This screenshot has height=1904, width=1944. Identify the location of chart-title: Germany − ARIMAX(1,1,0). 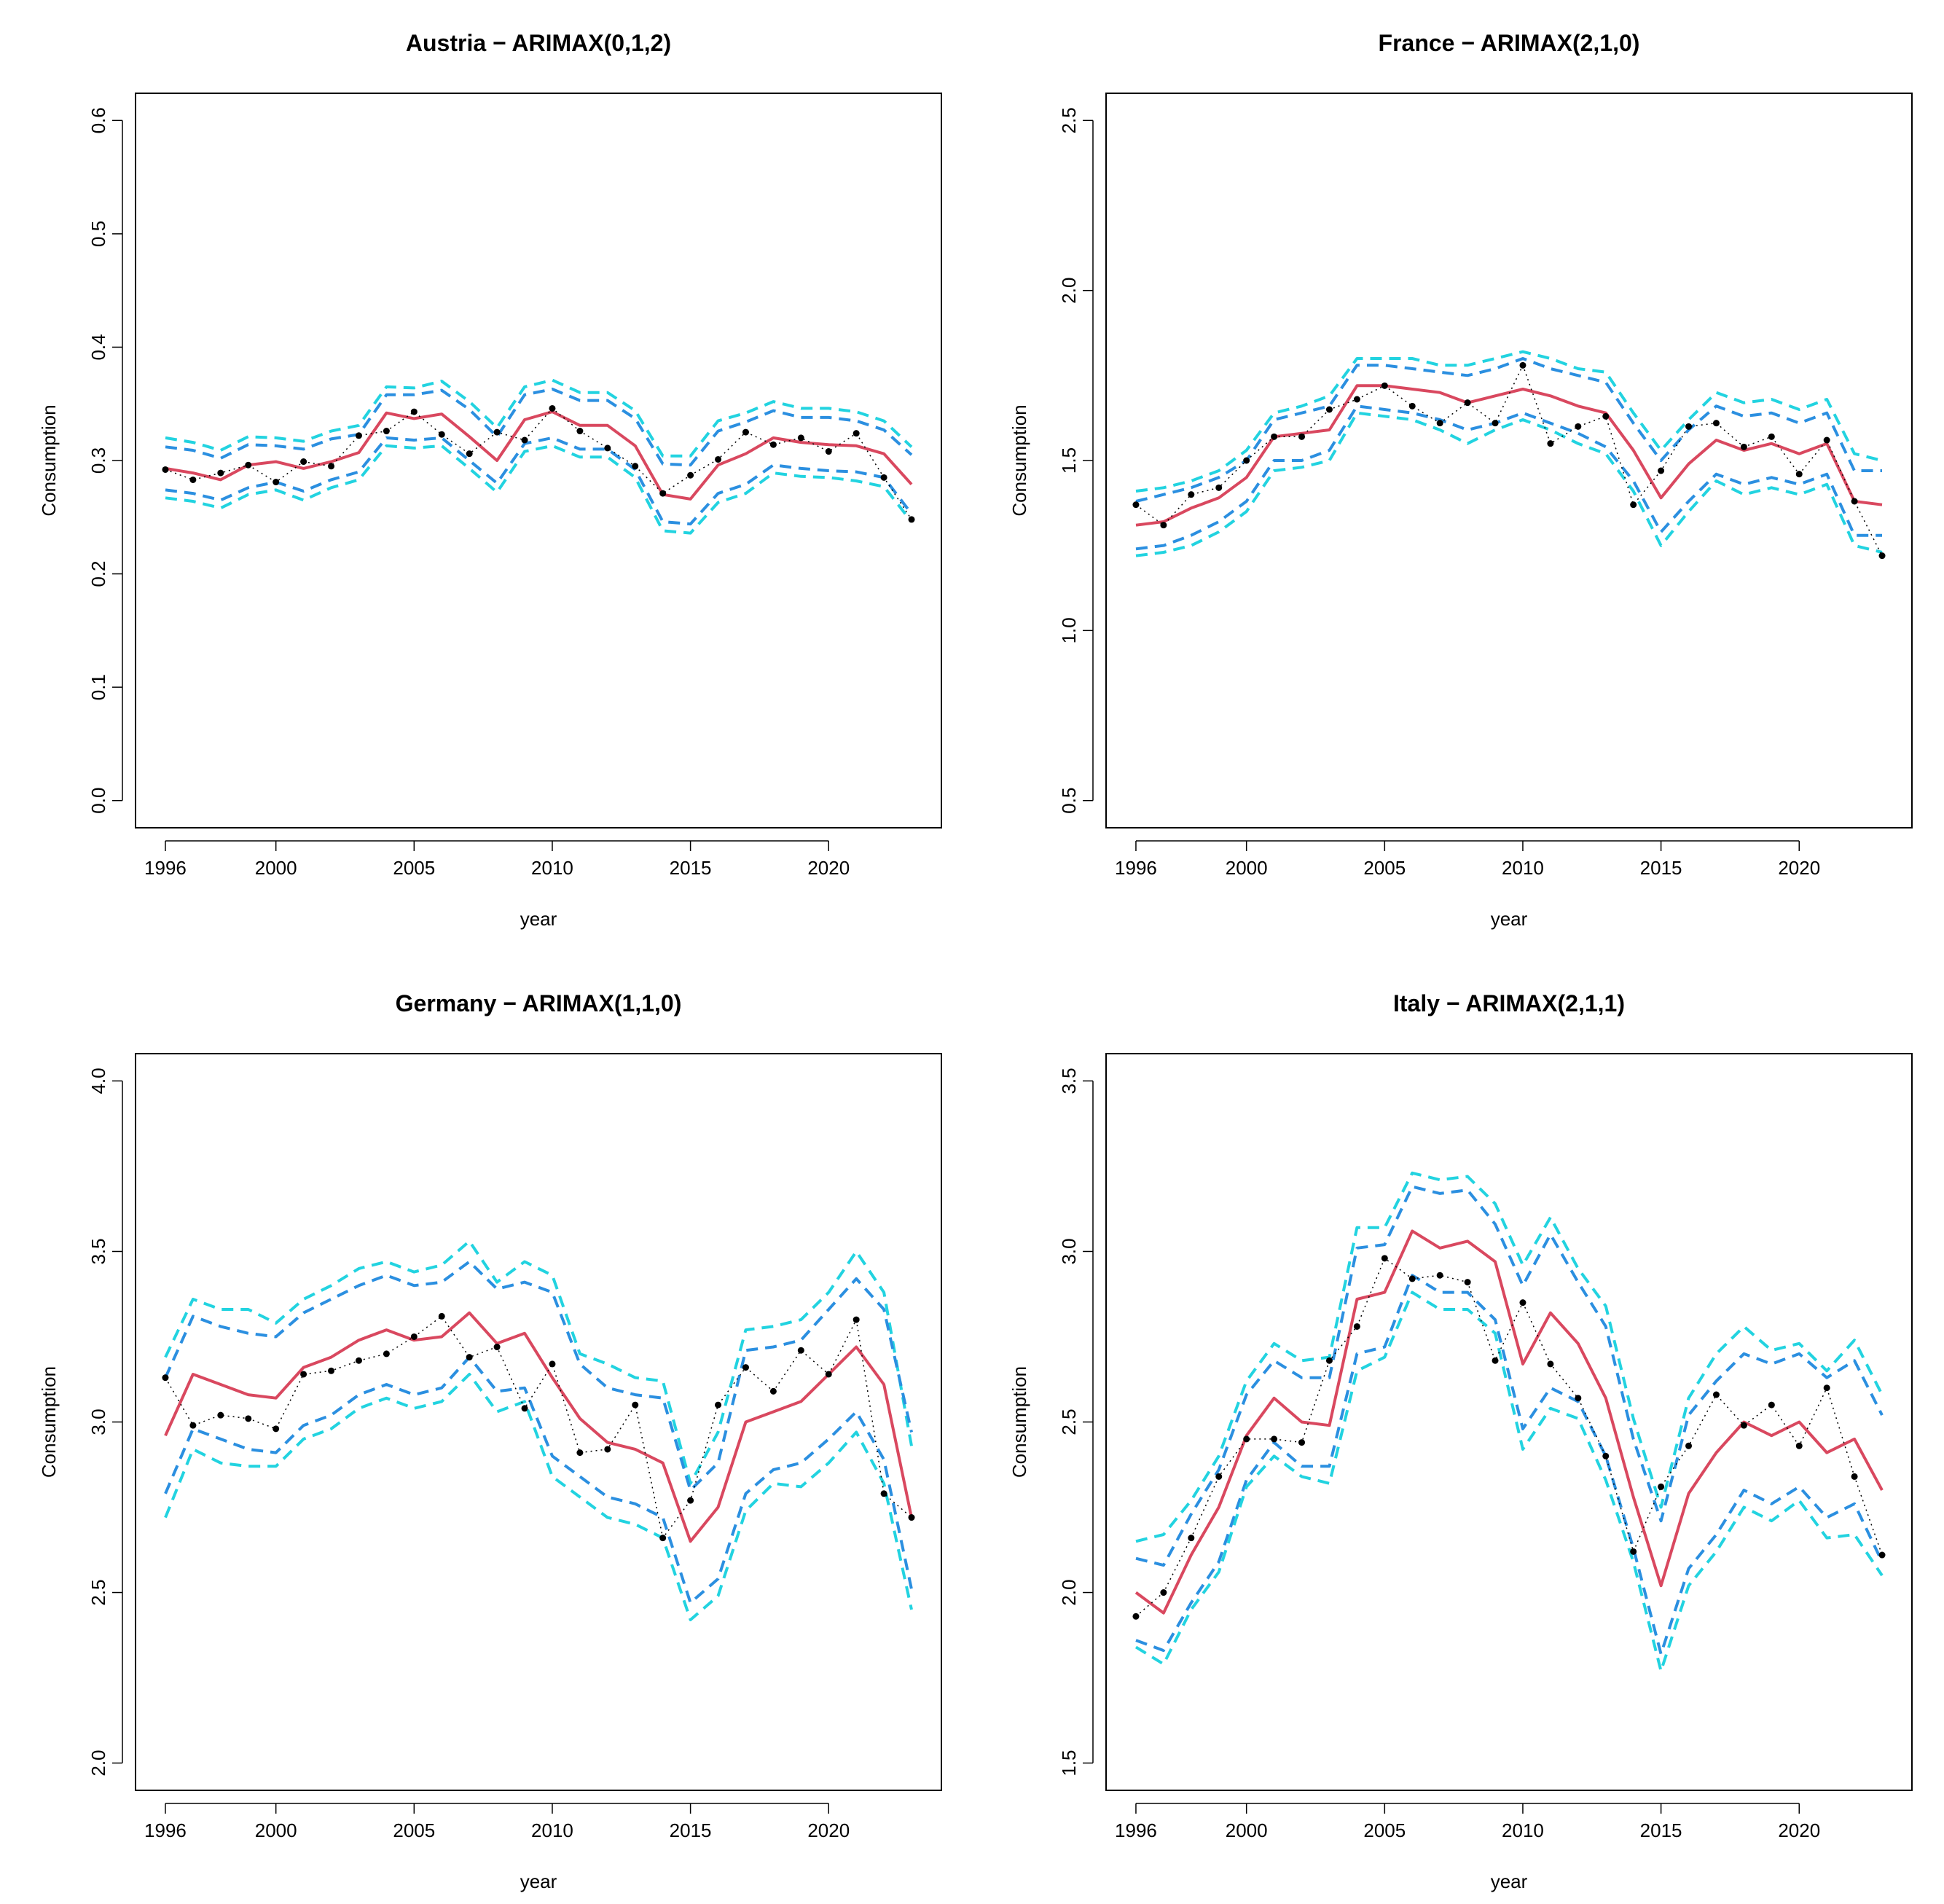
(539, 1003).